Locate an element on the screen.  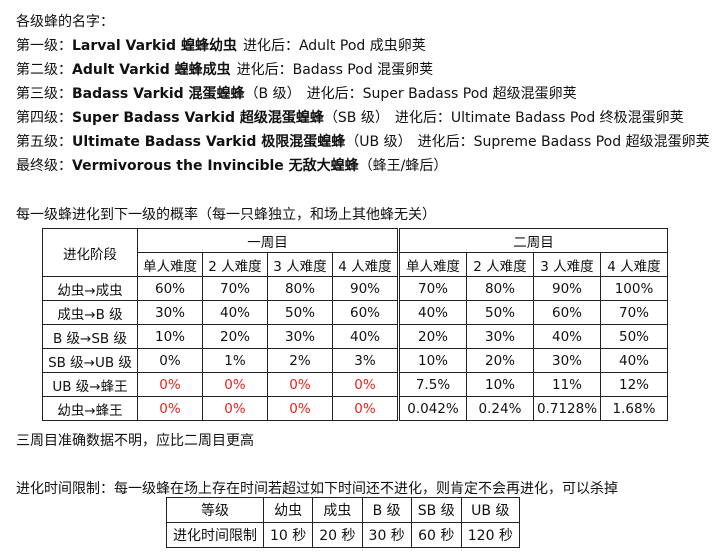
level-line: 第一级：Larval Varkid 蝗蜂幼虫 进化后：Adult Pod 成虫卵荚 is located at coordinates (363, 46).